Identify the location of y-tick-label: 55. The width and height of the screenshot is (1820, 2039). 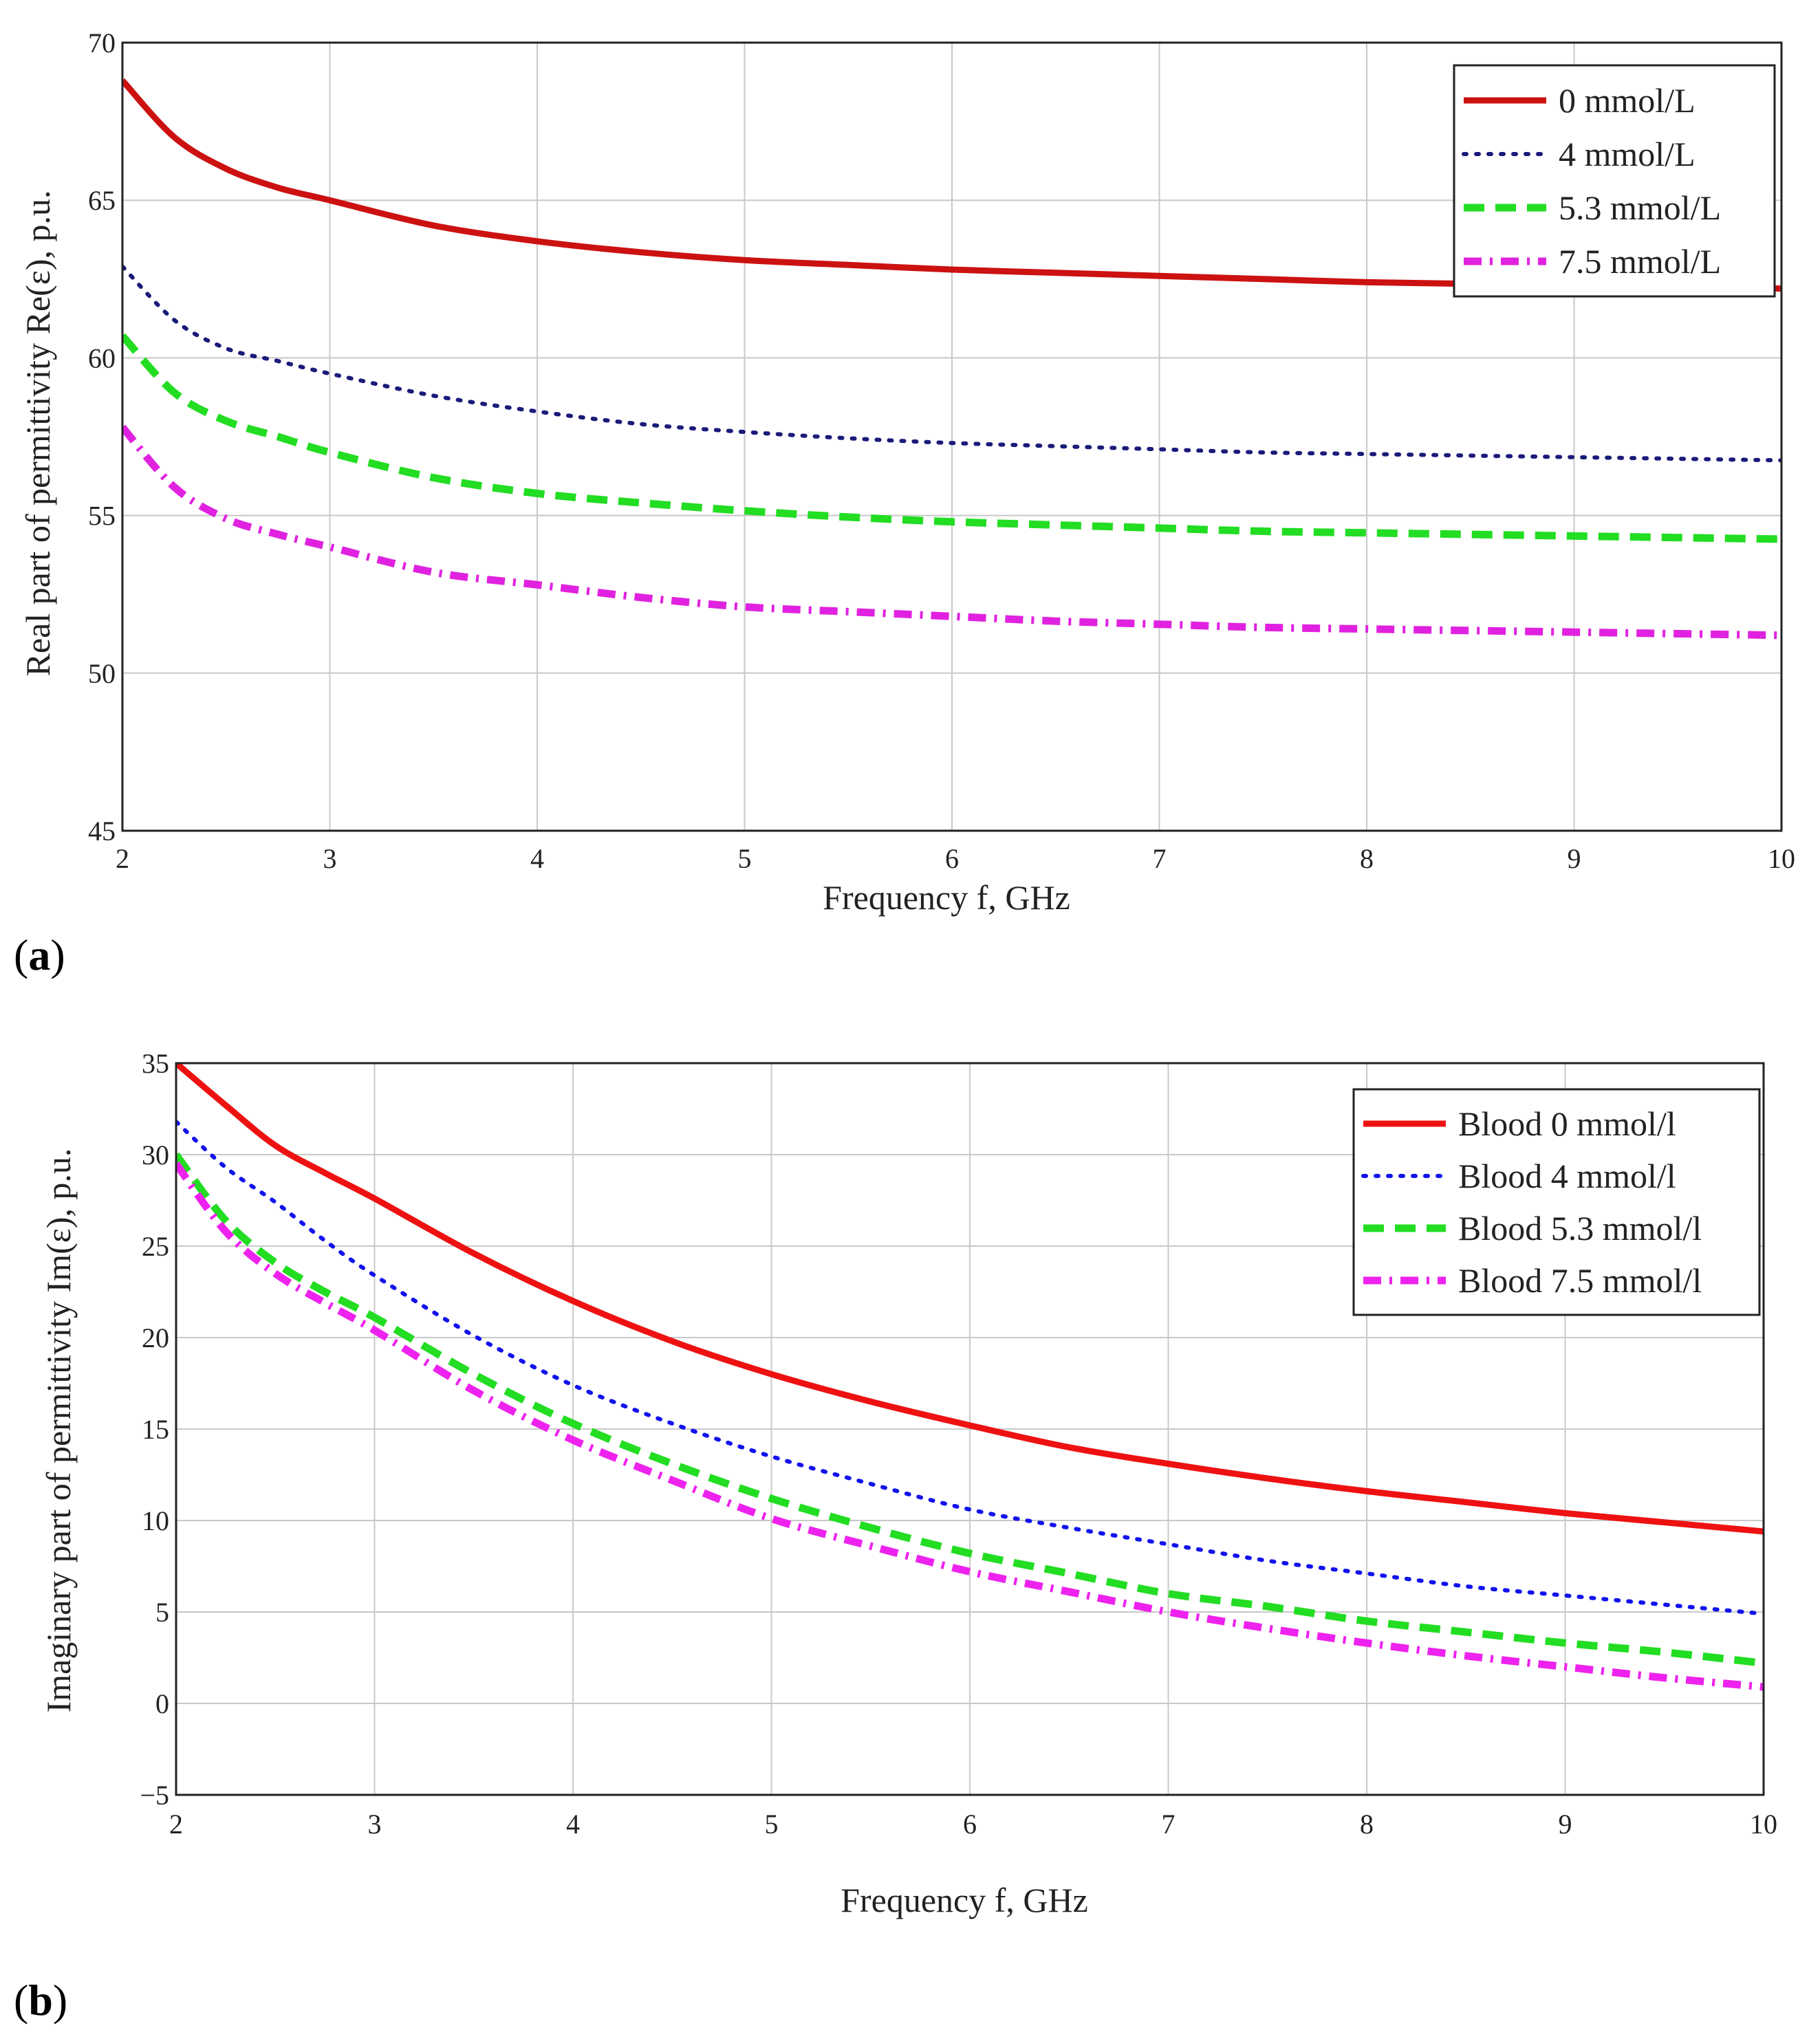
(102, 516).